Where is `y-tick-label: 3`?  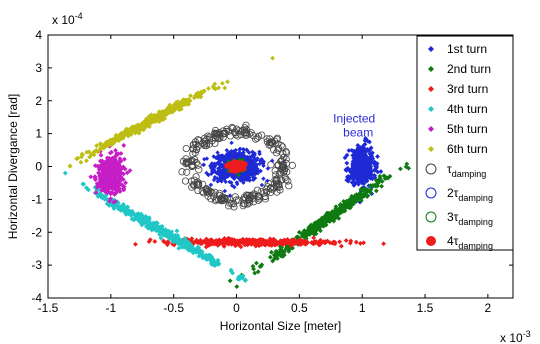 y-tick-label: 3 is located at coordinates (38, 68).